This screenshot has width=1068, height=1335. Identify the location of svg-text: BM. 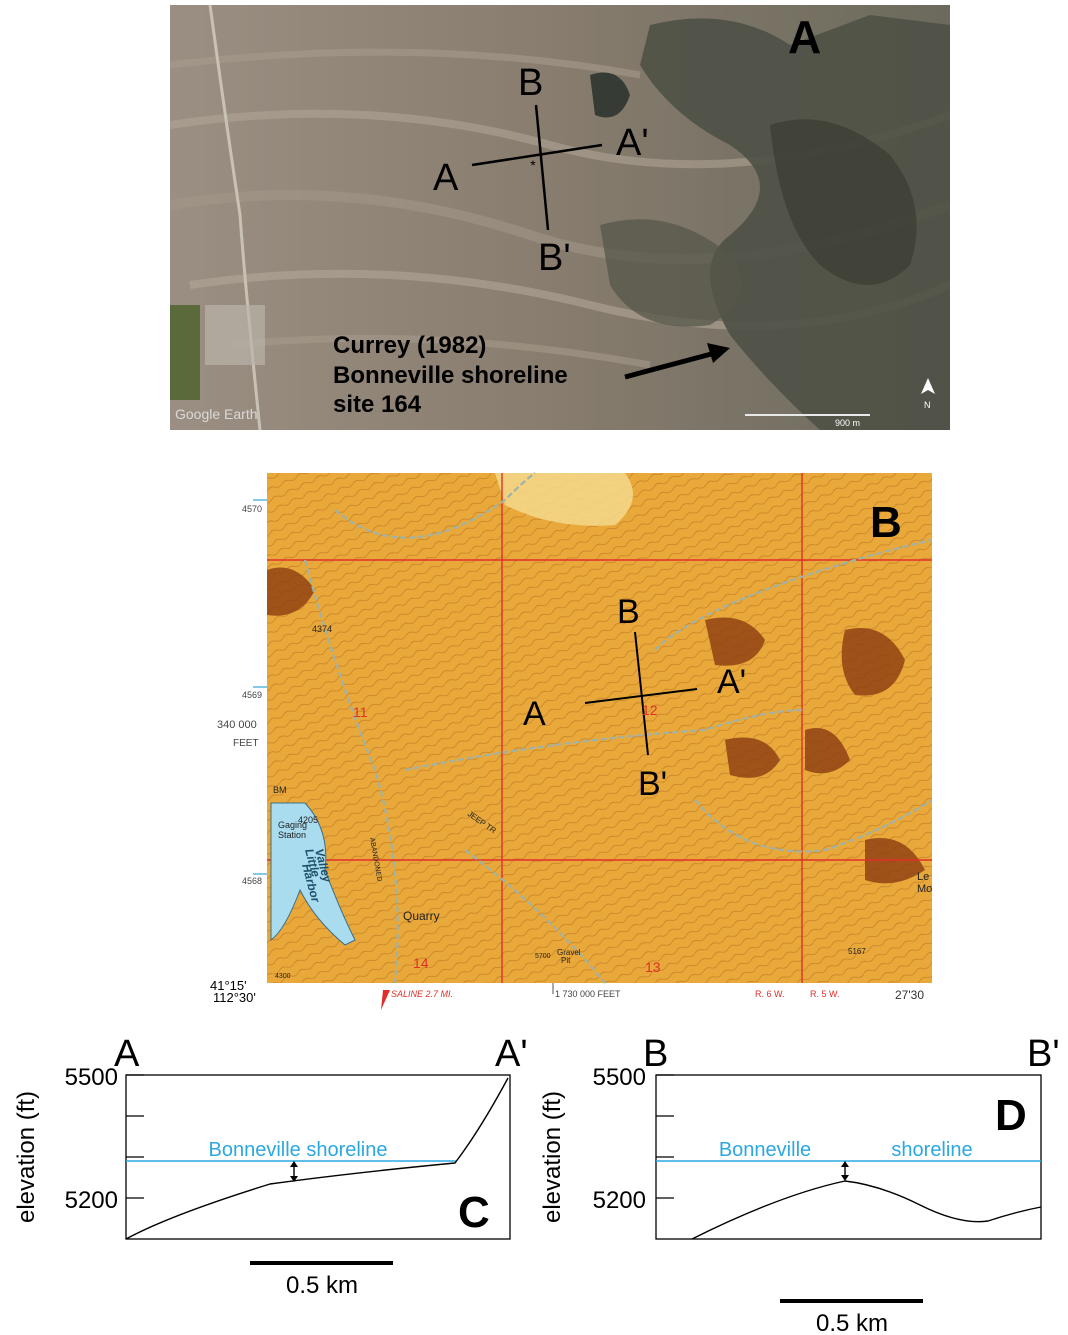
(280, 790).